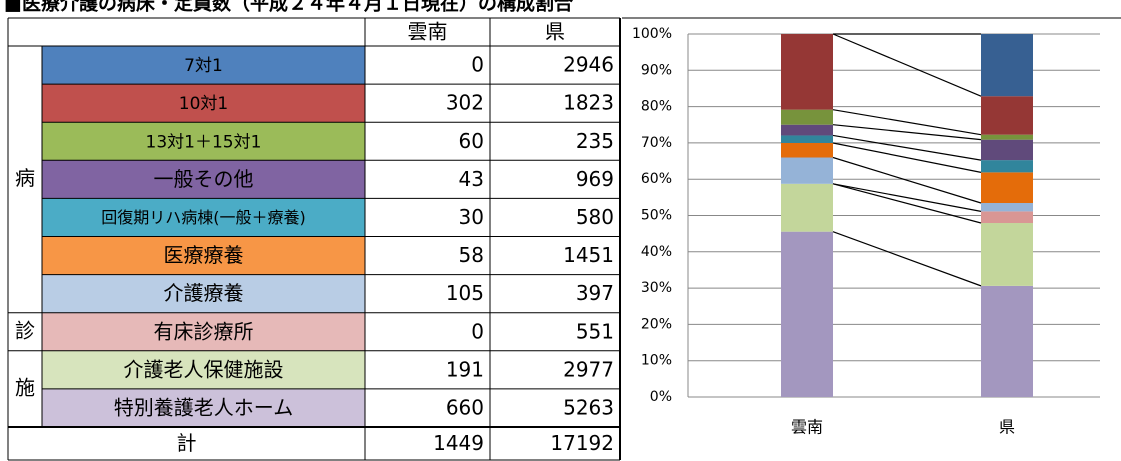 The image size is (1121, 461). Describe the element at coordinates (588, 65) in the screenshot. I see `cell-value: 2946` at that location.